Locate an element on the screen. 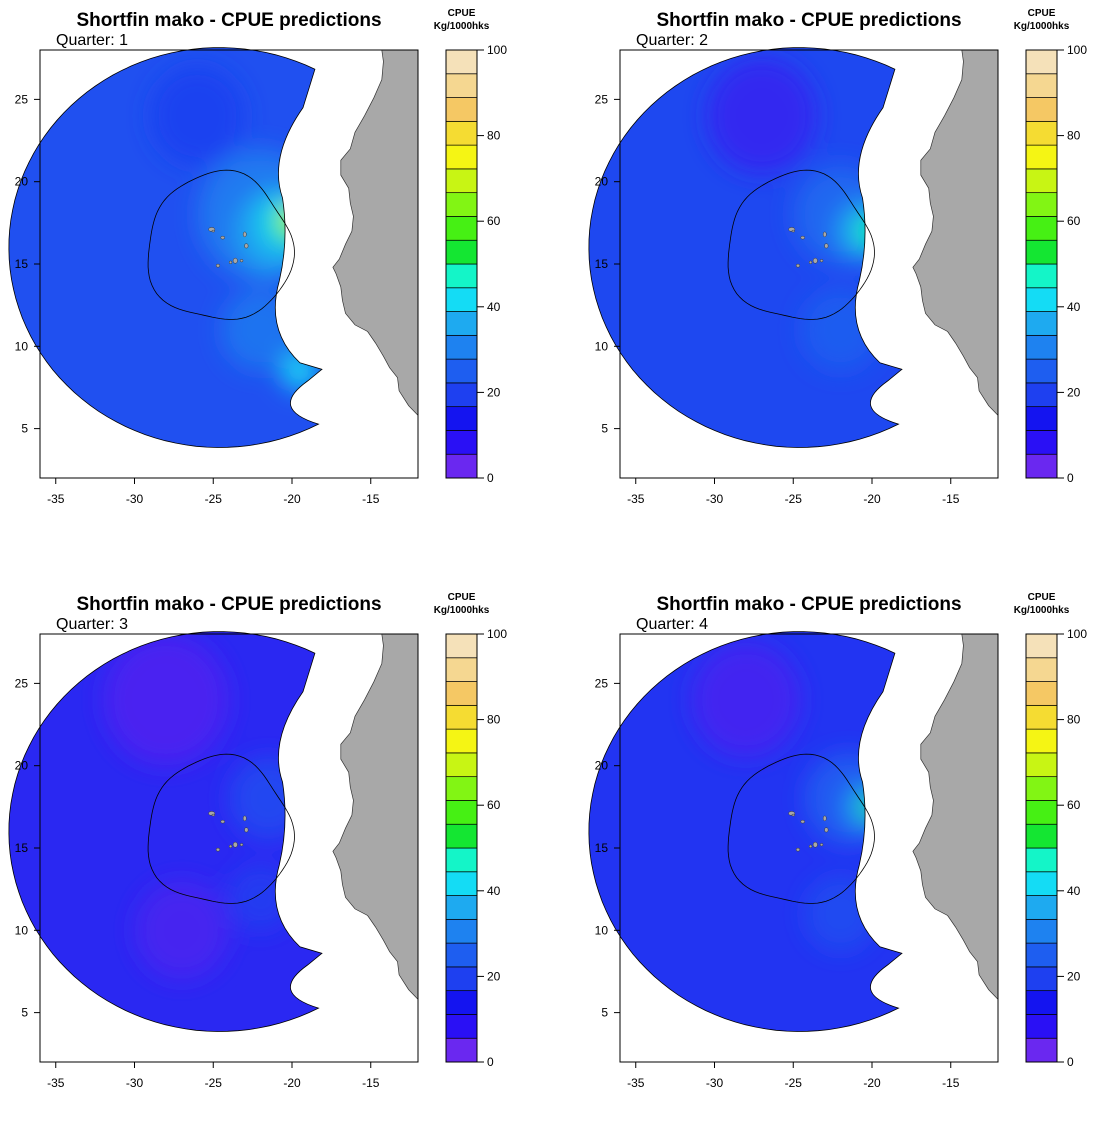 This screenshot has height=1131, width=1099. colorbar-unit: Kg/1000hks is located at coordinates (1042, 610).